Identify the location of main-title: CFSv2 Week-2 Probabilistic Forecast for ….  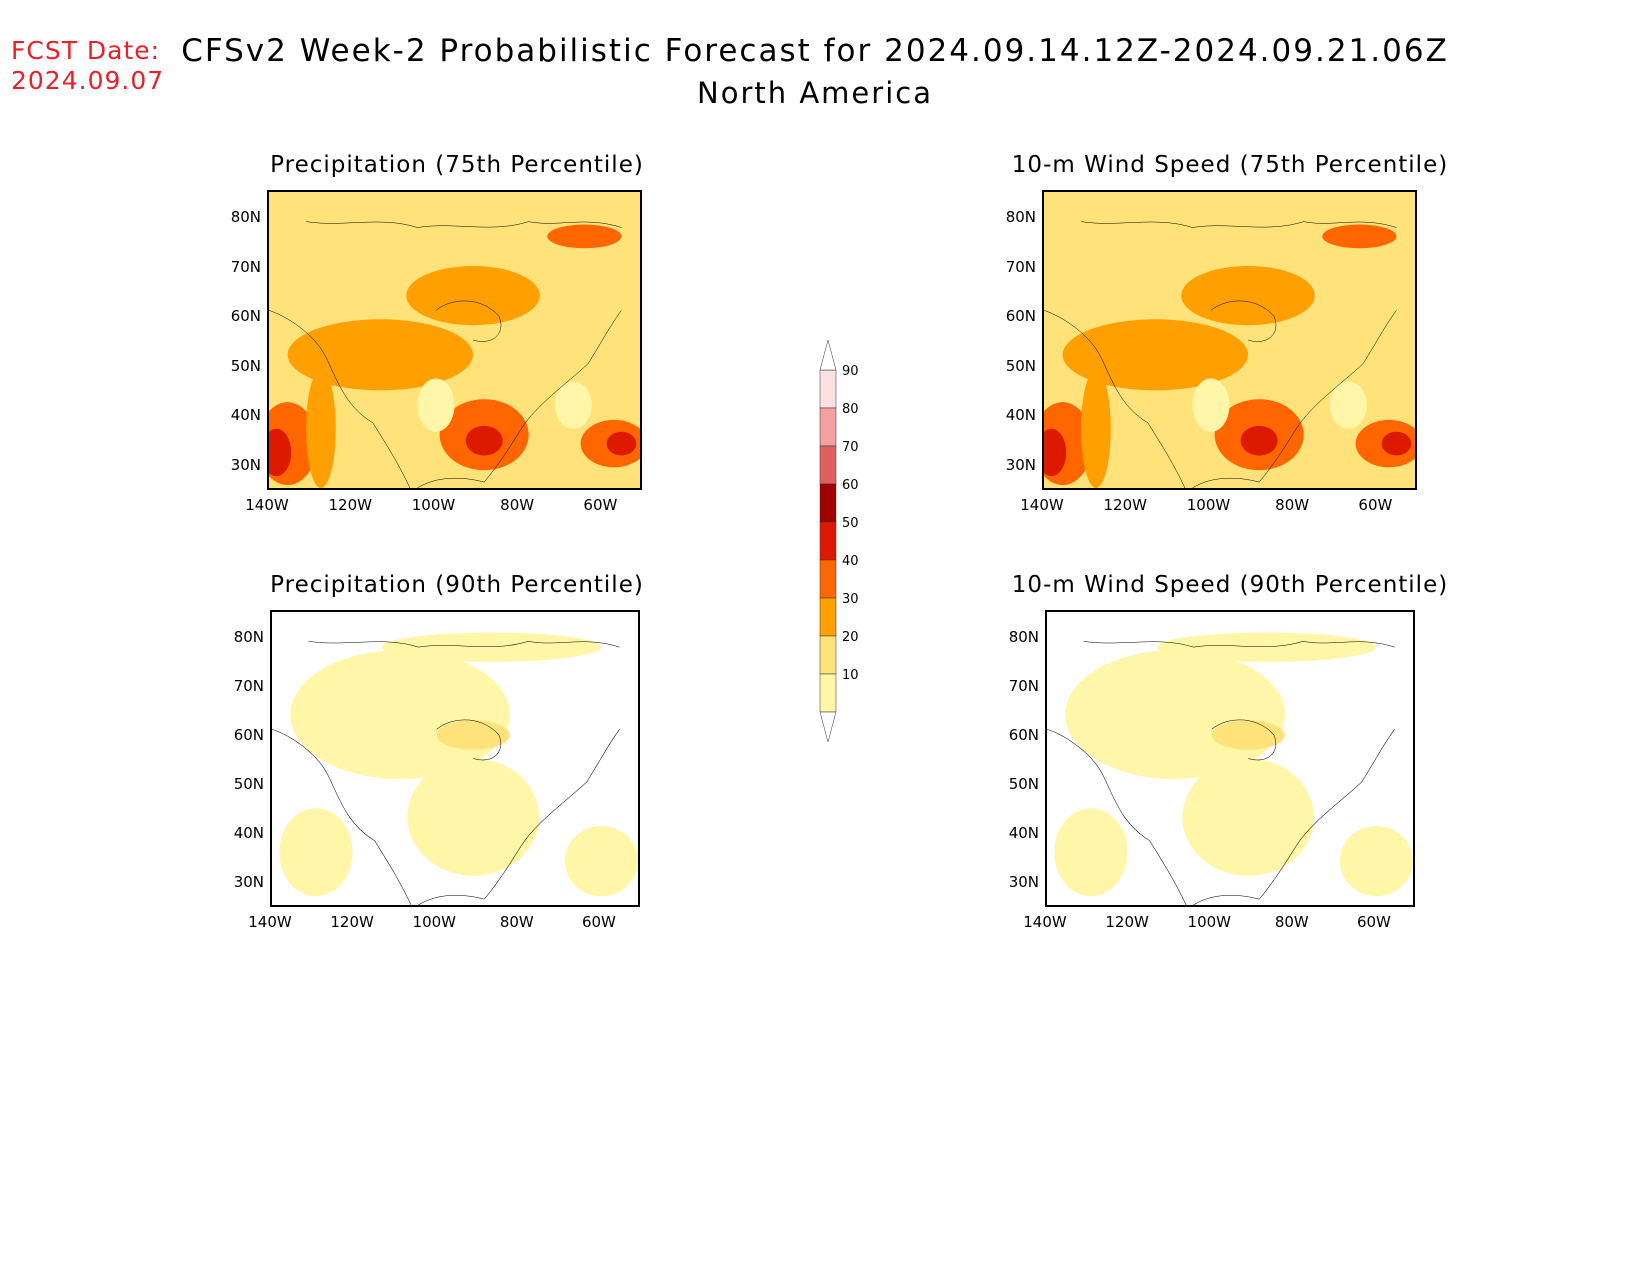
(815, 51).